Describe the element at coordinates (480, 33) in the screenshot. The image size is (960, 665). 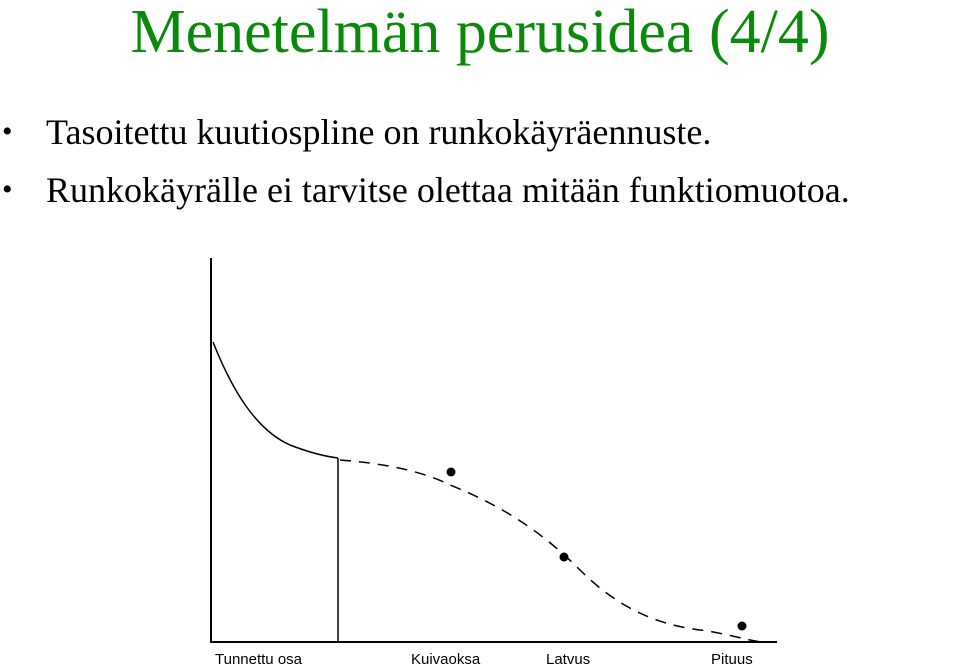
I see `page-title: Menetelmän perusidea (4/4)` at that location.